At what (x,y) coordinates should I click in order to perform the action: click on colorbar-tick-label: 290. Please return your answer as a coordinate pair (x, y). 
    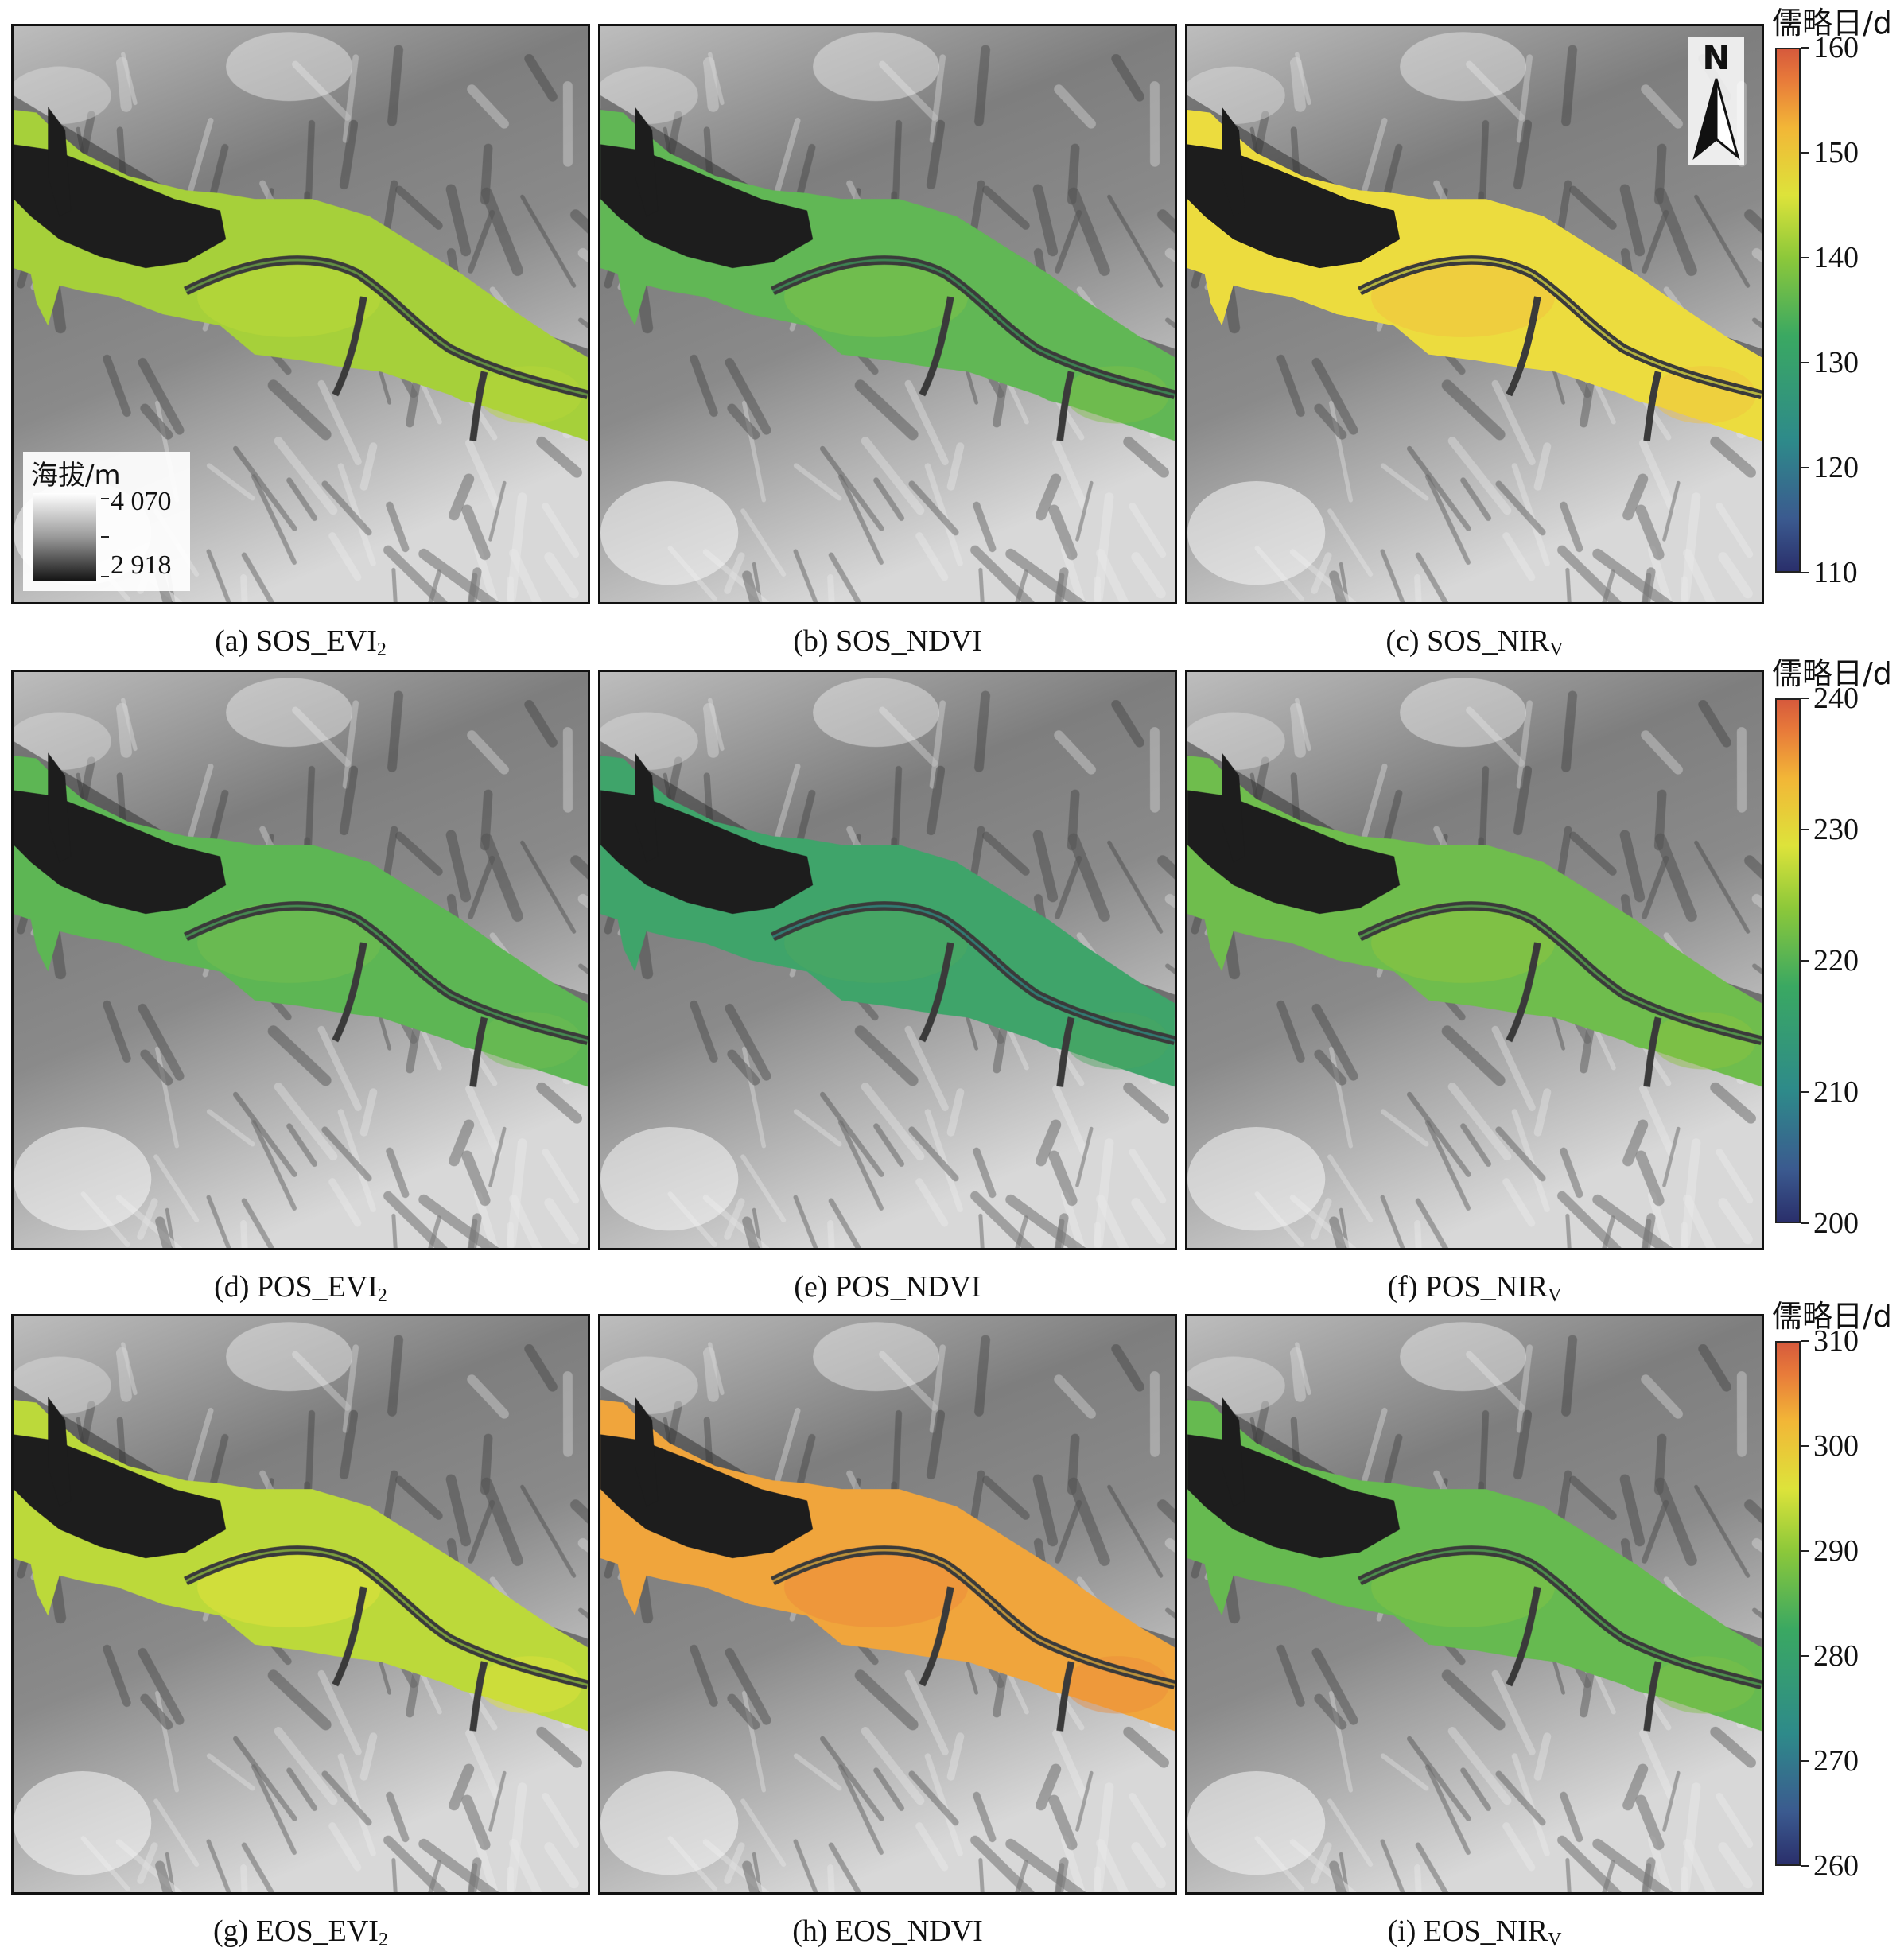
    Looking at the image, I should click on (1836, 1551).